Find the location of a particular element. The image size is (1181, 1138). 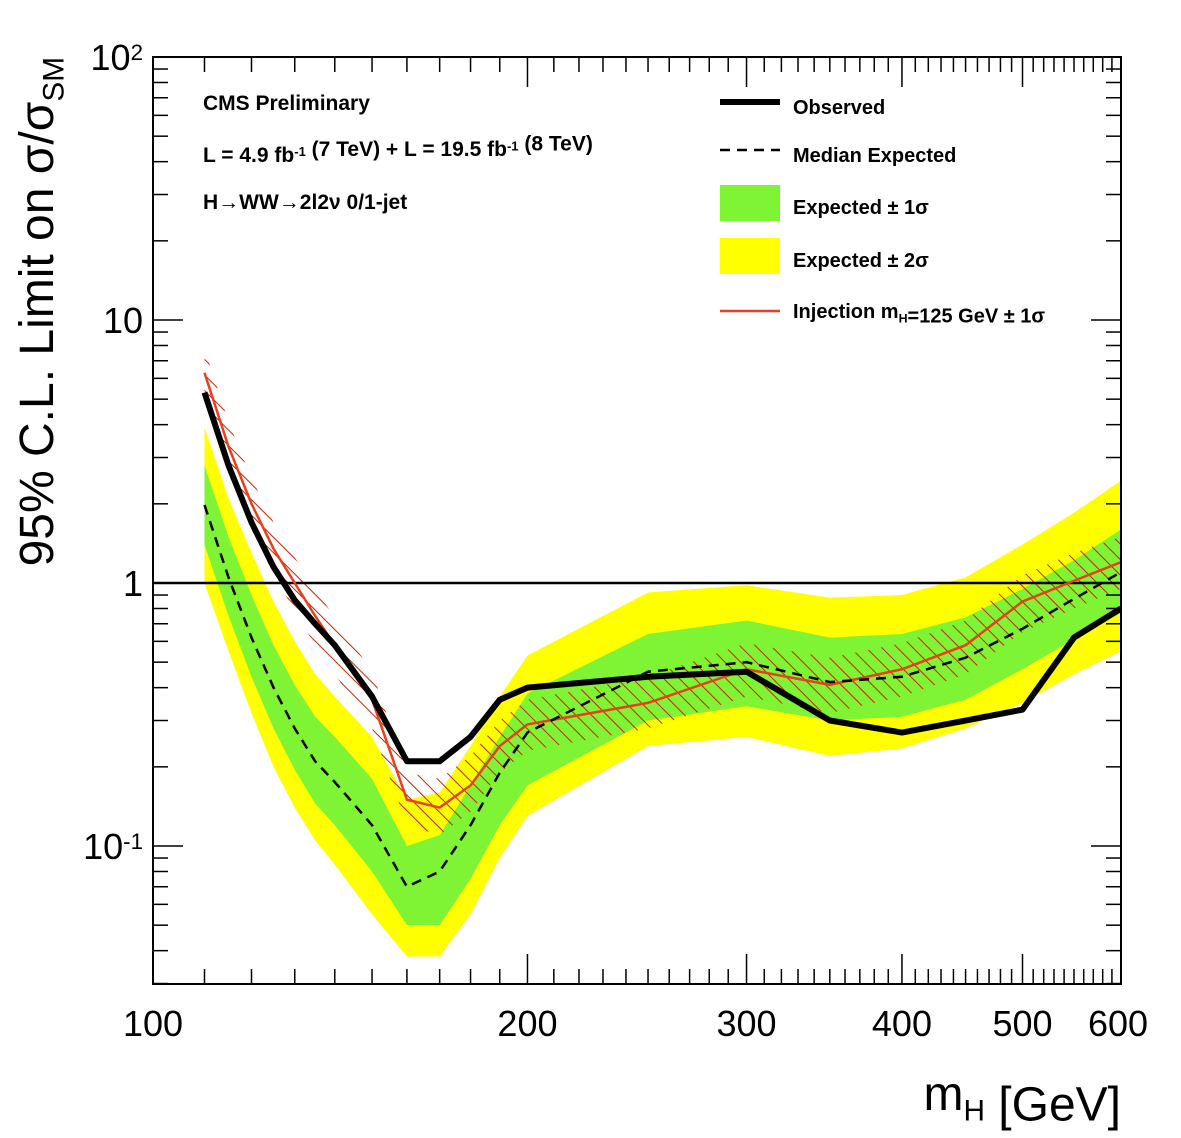

legend-item-one_sigma: Expected ± 1σ is located at coordinates (824, 203).